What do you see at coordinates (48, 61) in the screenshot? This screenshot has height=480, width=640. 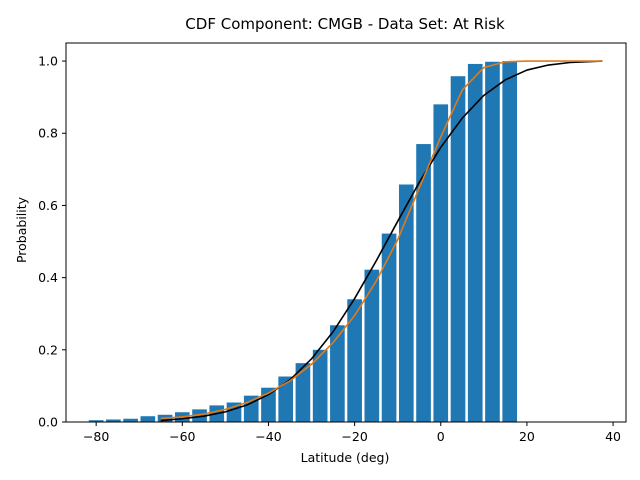 I see `y-tick-label-5: 1.0` at bounding box center [48, 61].